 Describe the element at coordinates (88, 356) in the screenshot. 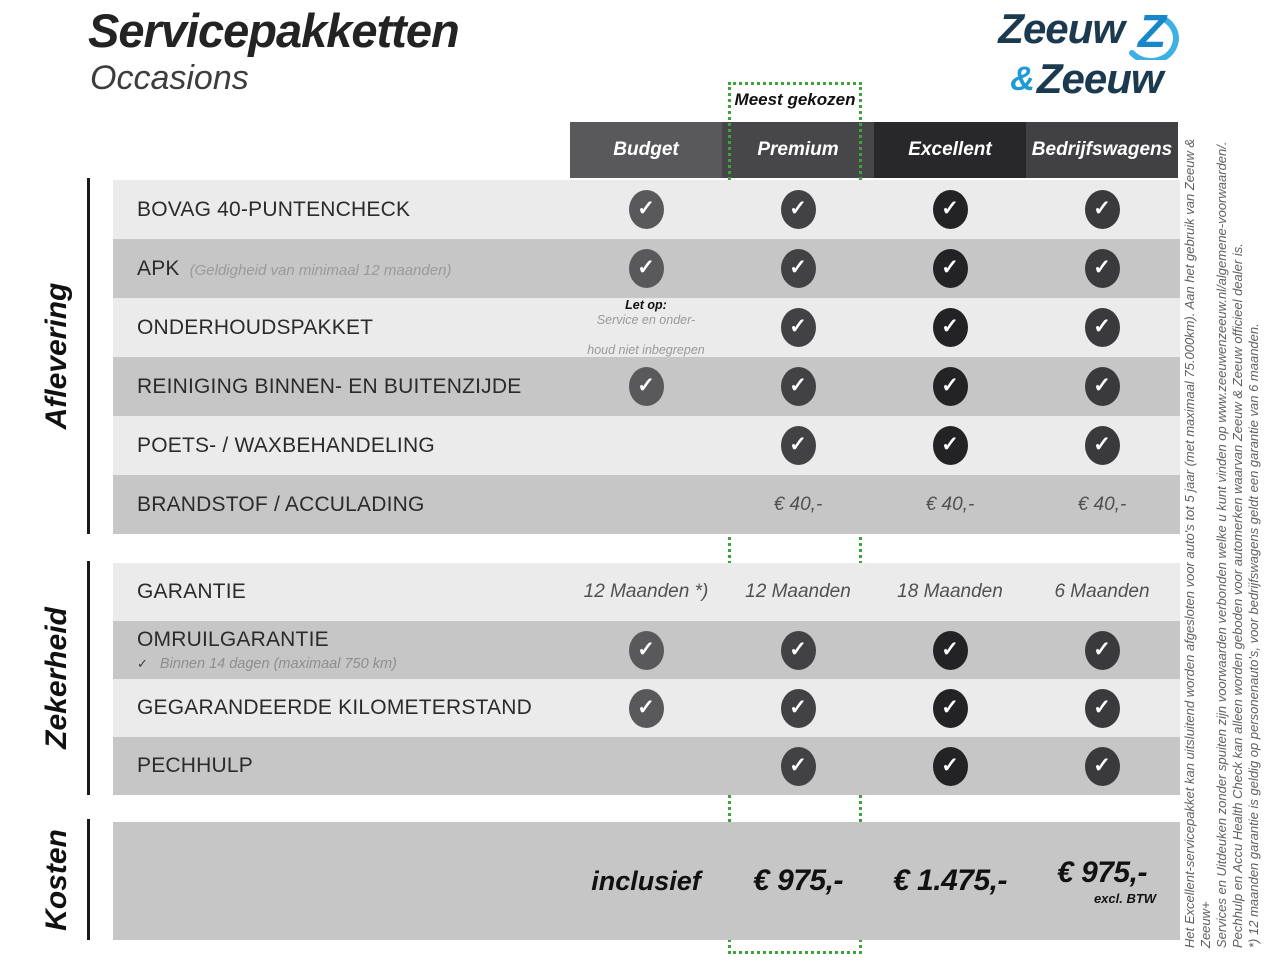

I see `section-line-aflevering` at that location.